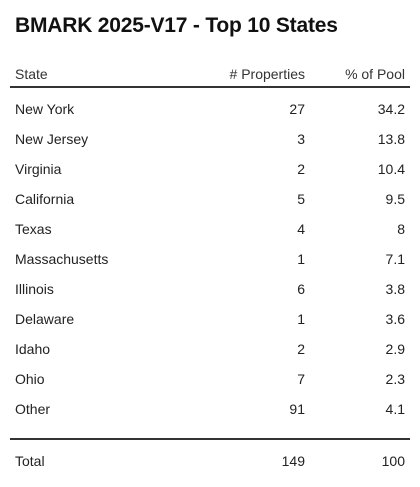 Image resolution: width=420 pixels, height=487 pixels. What do you see at coordinates (210, 259) in the screenshot?
I see `table-row: Massachusetts 1 7.1` at bounding box center [210, 259].